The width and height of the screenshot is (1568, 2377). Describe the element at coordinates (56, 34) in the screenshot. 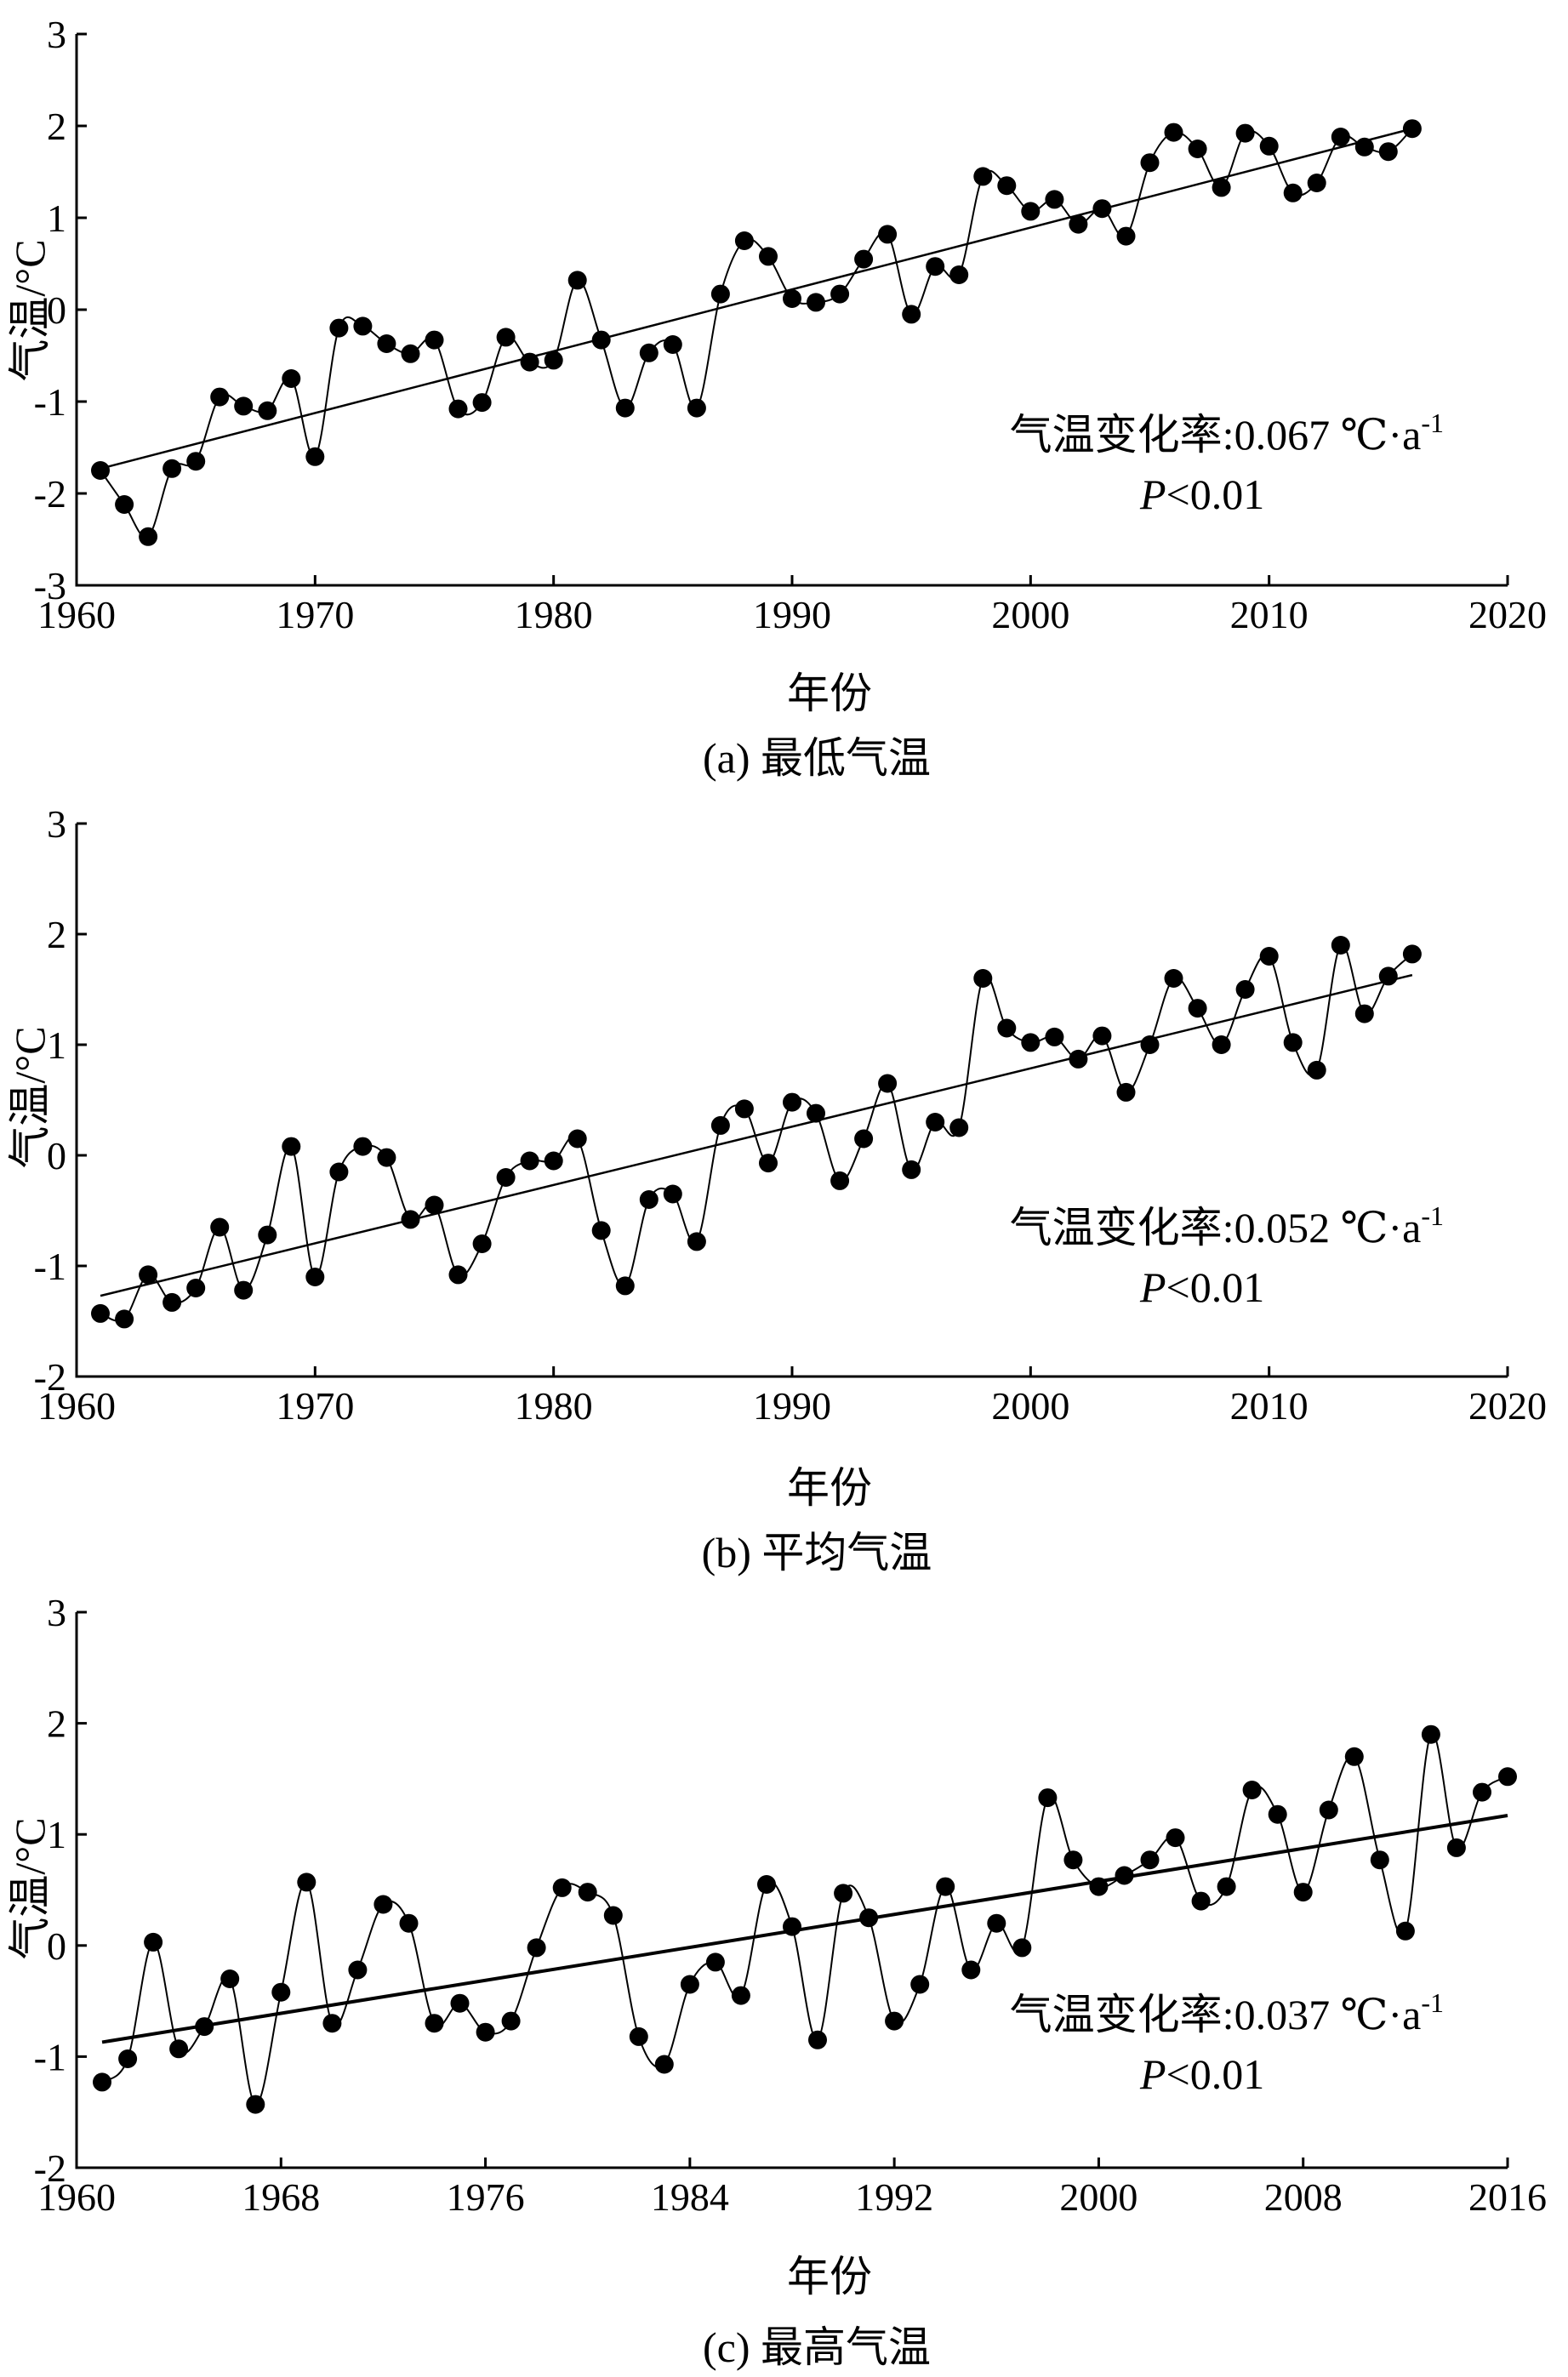

I see `panel-a-ytick-label: 3` at that location.